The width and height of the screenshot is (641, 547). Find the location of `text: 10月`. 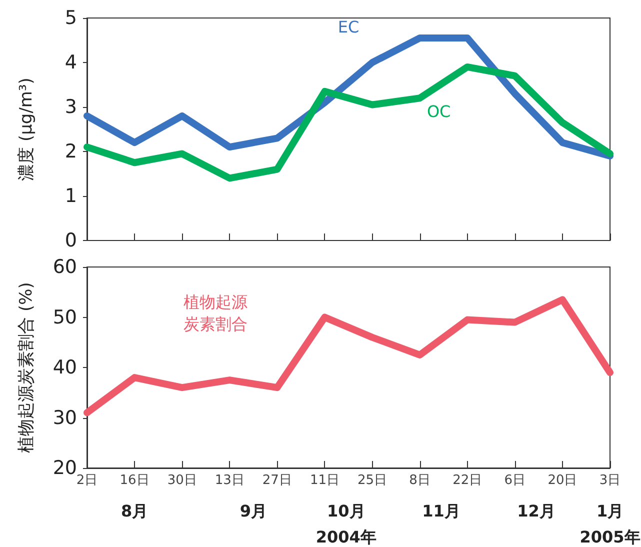

text: 10月 is located at coordinates (346, 511).